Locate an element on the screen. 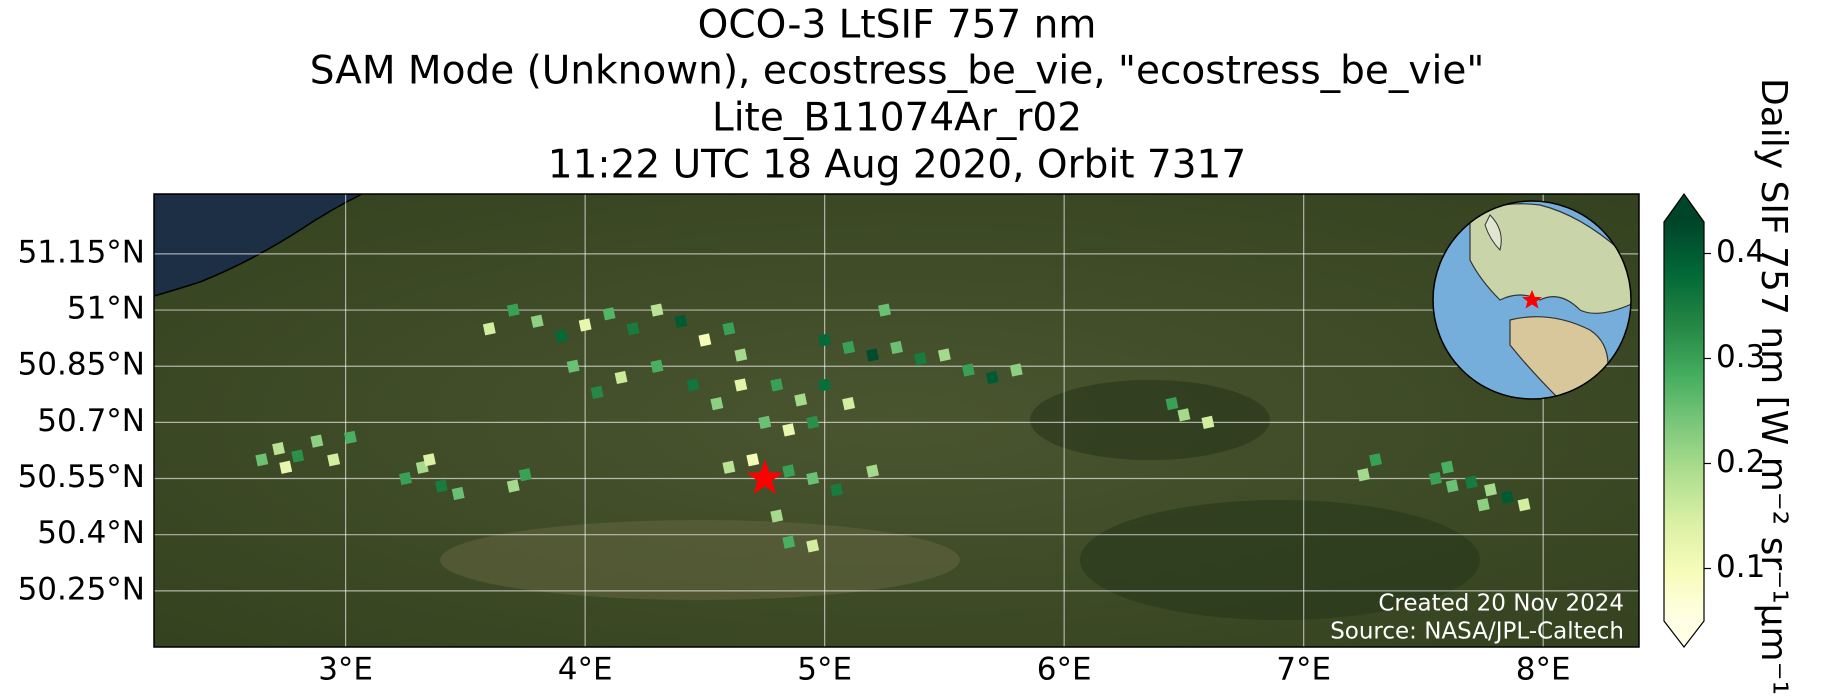  colorbar-outline is located at coordinates (1684, 420).